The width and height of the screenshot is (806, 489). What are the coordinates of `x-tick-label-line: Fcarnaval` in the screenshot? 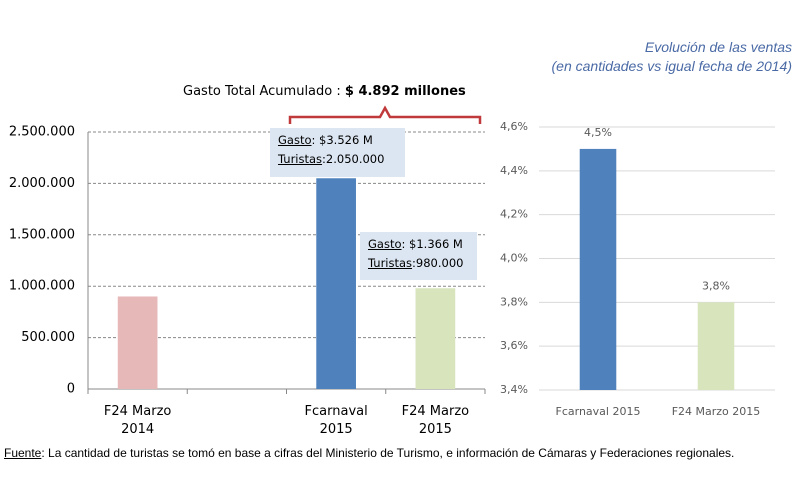 It's located at (336, 411).